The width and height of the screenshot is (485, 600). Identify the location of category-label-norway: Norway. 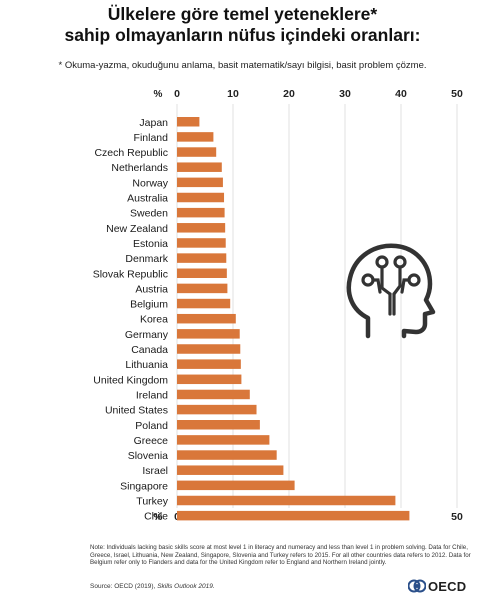
(150, 183).